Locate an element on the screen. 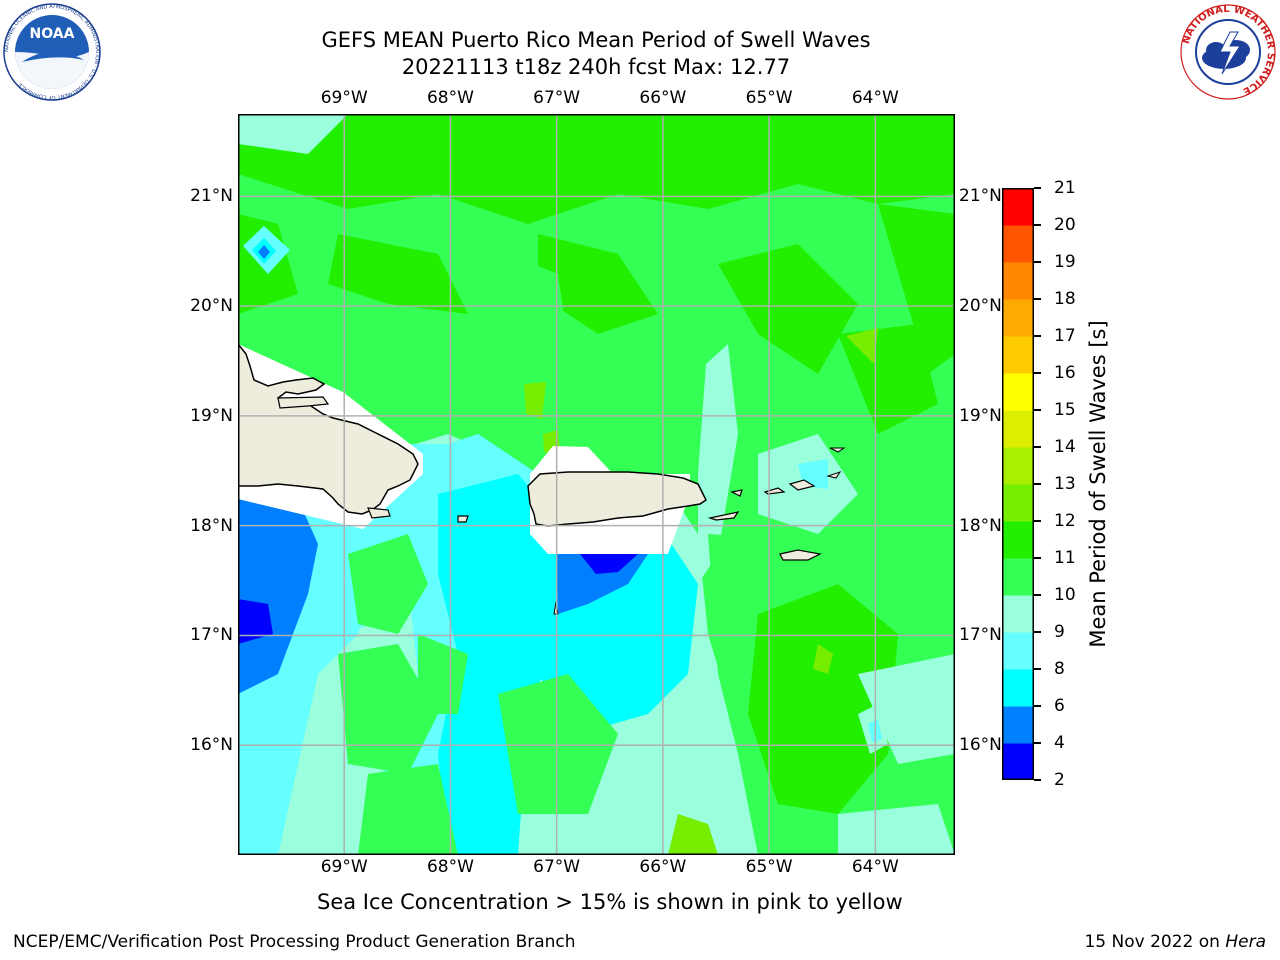  colorbar is located at coordinates (1018, 484).